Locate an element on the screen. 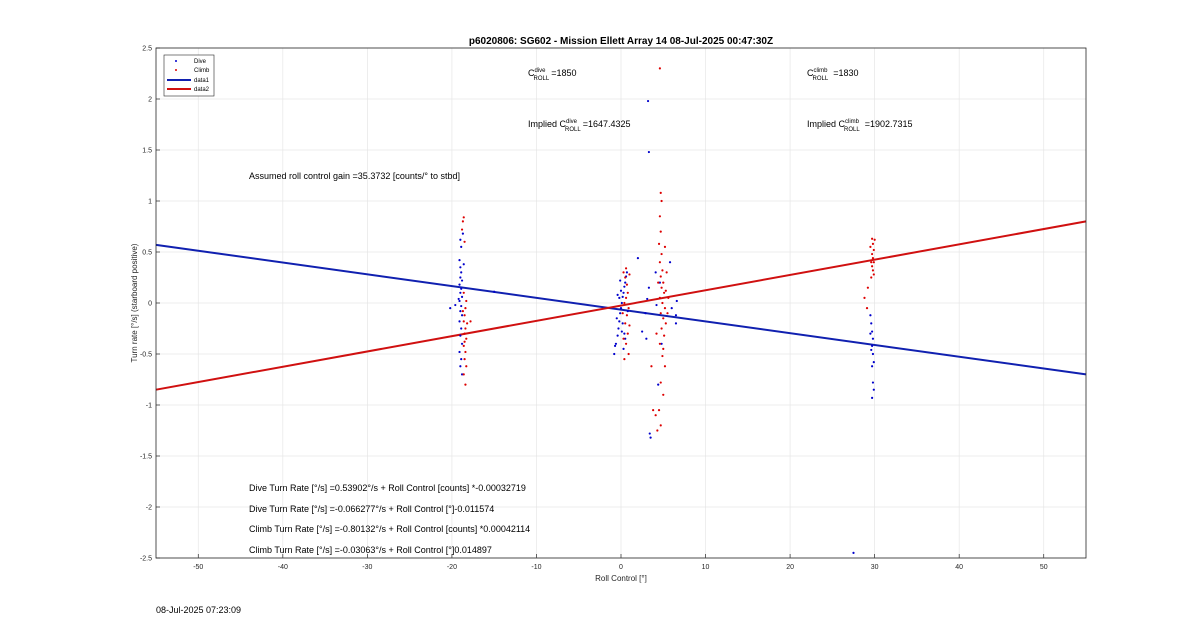 The image size is (1200, 628). legend: Dive Climb data1 data2 is located at coordinates (189, 75).